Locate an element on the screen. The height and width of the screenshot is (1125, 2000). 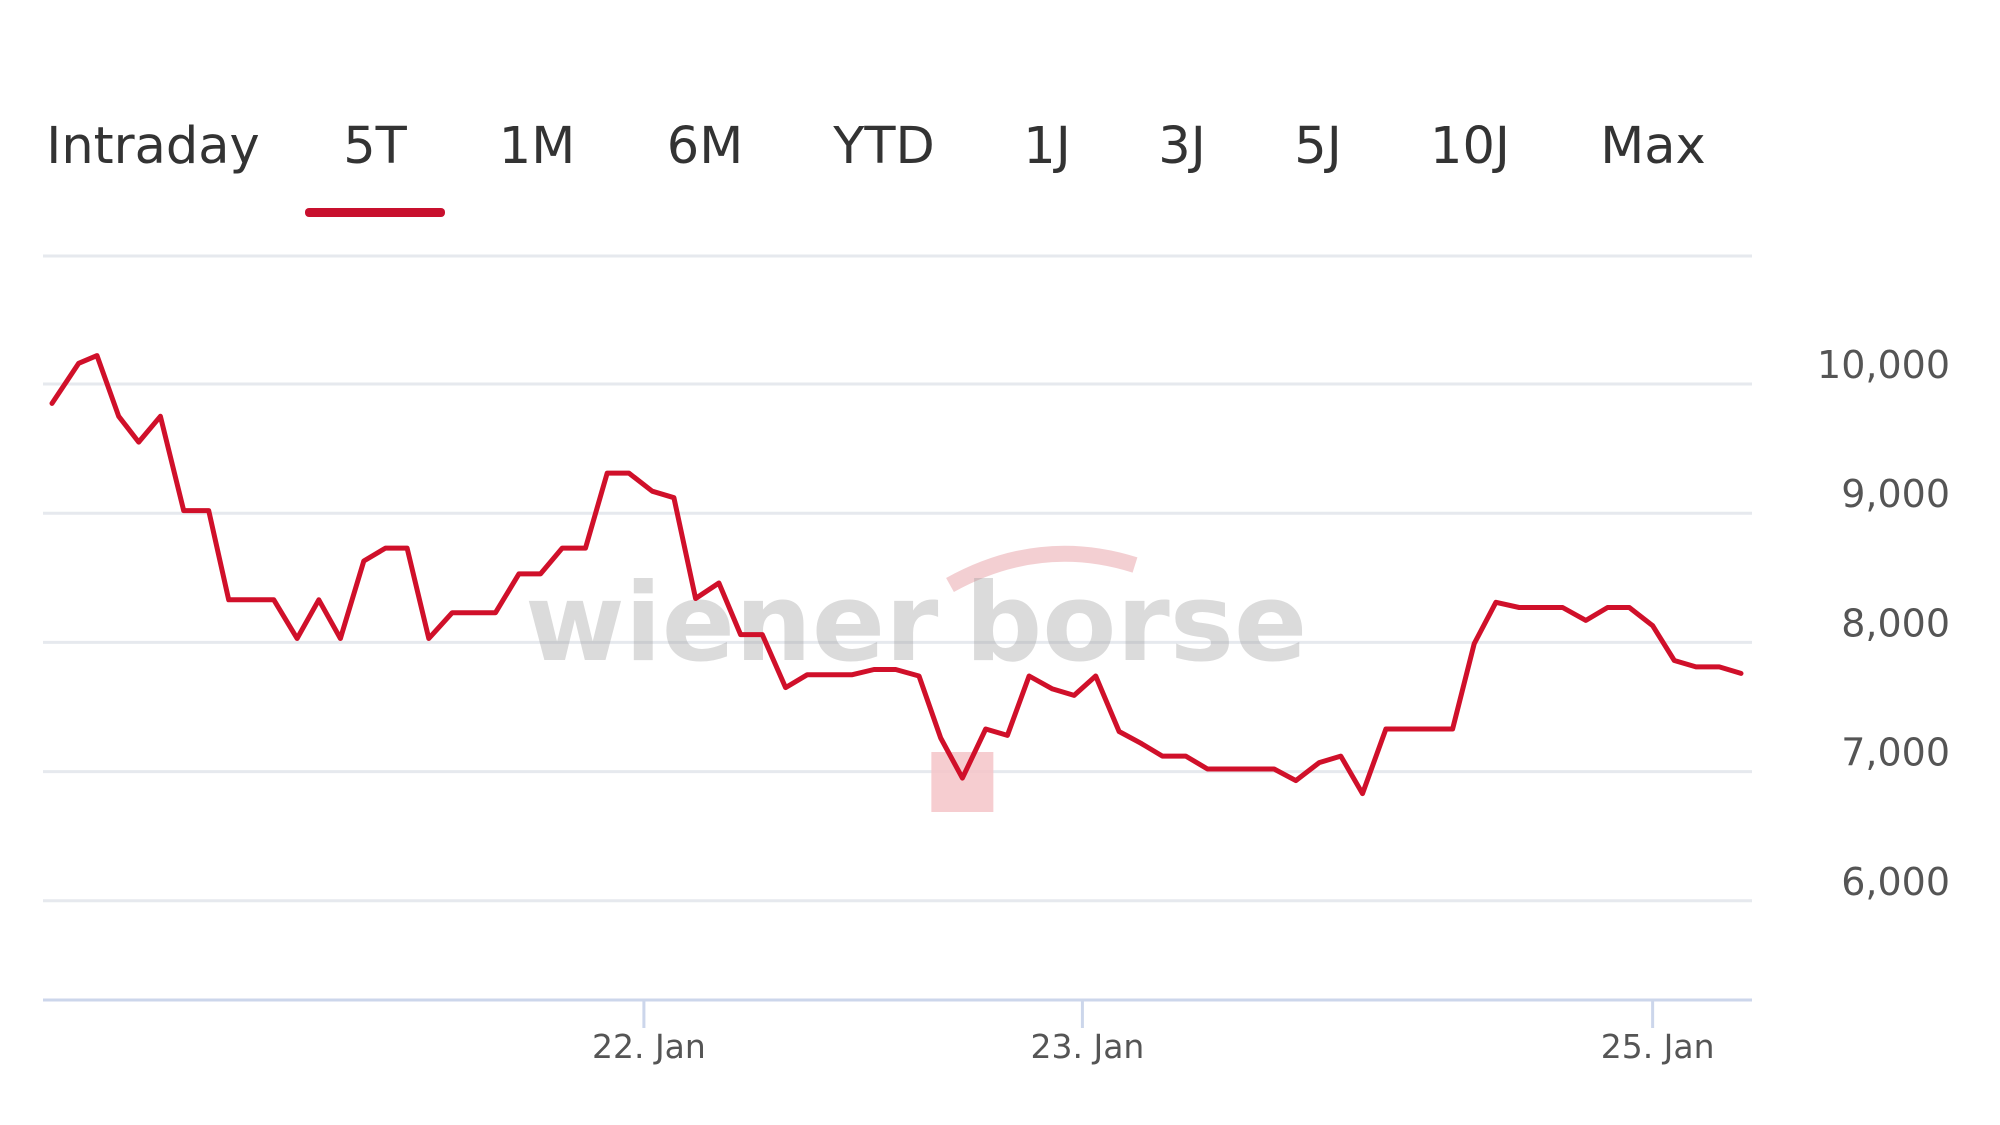
x-tick-label: 25. Jan is located at coordinates (1658, 1046).